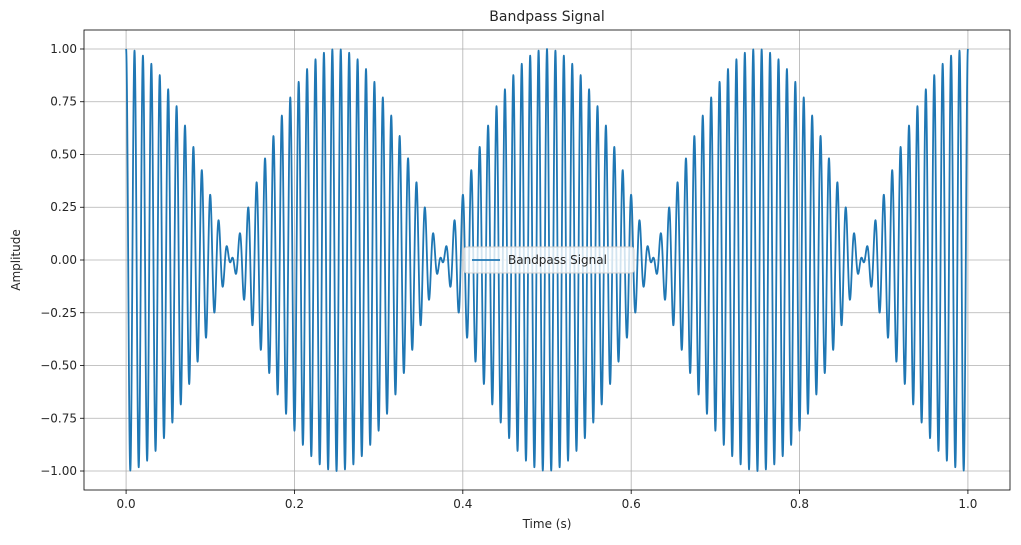 Image resolution: width=1021 pixels, height=545 pixels. Describe the element at coordinates (58, 471) in the screenshot. I see `y-tick-label: −1.00` at that location.